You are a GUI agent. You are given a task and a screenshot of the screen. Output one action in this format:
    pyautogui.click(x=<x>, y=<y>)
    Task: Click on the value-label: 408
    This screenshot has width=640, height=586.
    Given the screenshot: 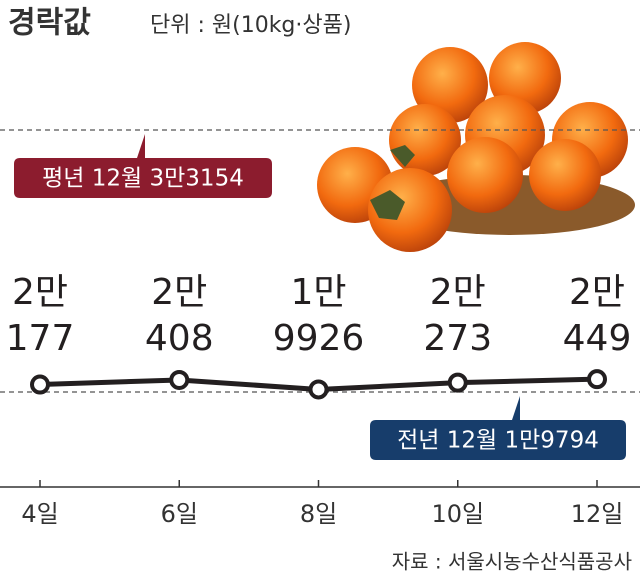 What is the action you would take?
    pyautogui.click(x=179, y=338)
    